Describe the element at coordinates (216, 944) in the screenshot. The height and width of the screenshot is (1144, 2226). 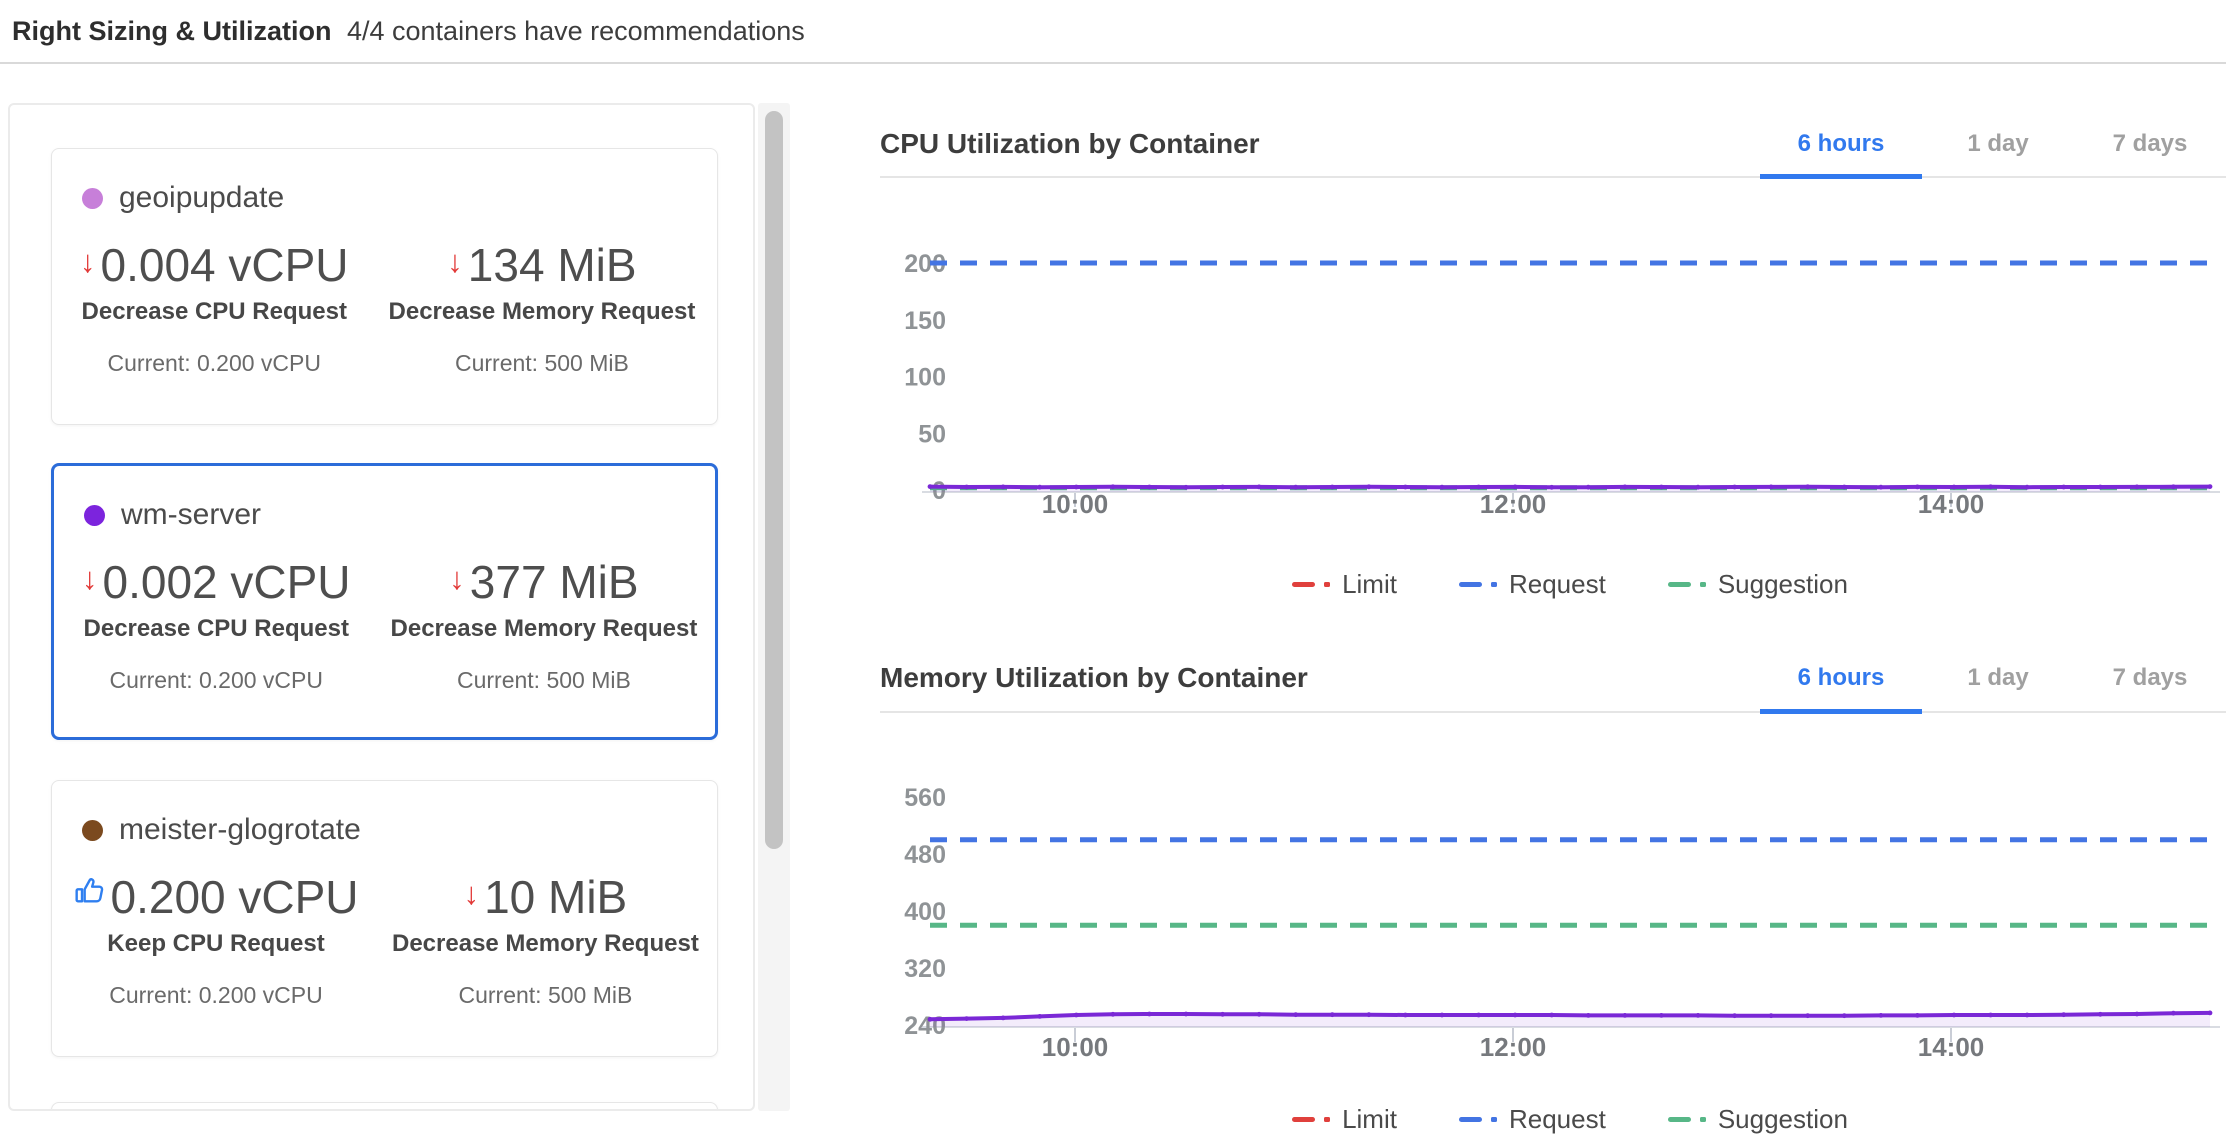
I see `cpu-action-label: Keep CPU Request` at that location.